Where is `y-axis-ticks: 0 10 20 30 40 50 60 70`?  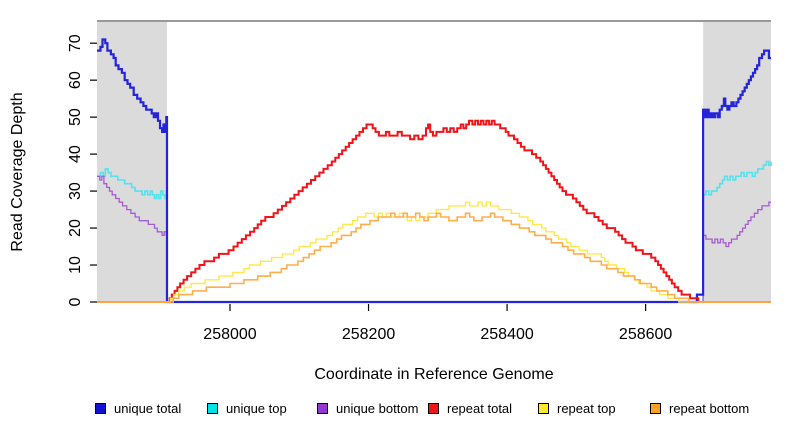 y-axis-ticks: 0 10 20 30 40 50 60 70 is located at coordinates (82, 170).